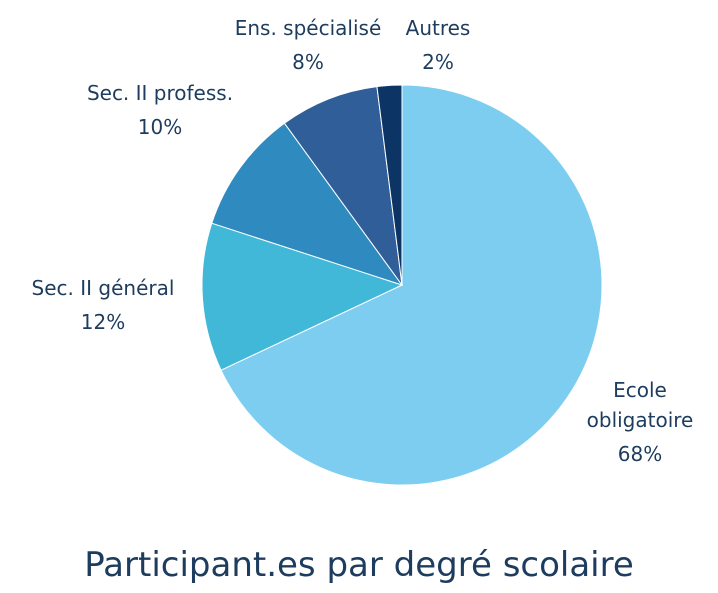  I want to click on slice-label: Ecole obligatoire 68%, so click(640, 422).